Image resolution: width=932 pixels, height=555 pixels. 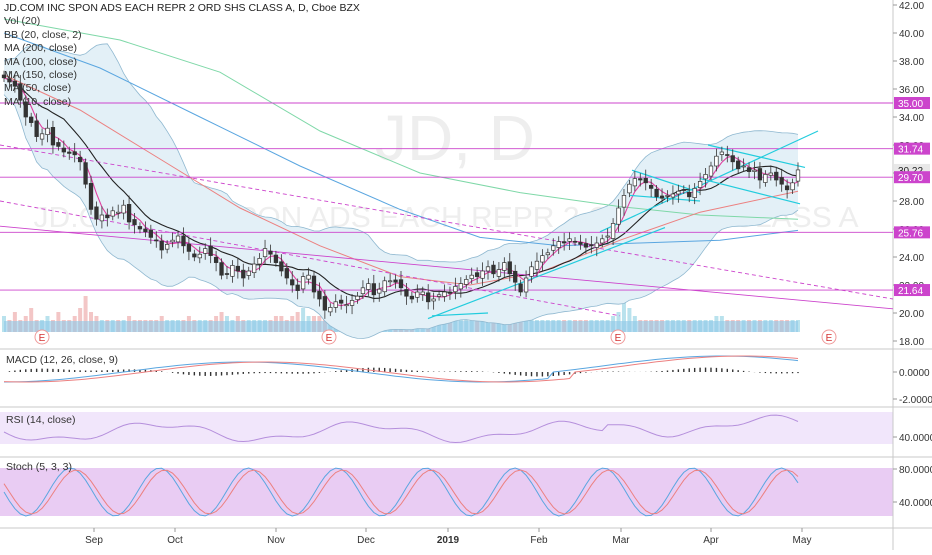 I want to click on trend-solid, so click(x=447, y=267).